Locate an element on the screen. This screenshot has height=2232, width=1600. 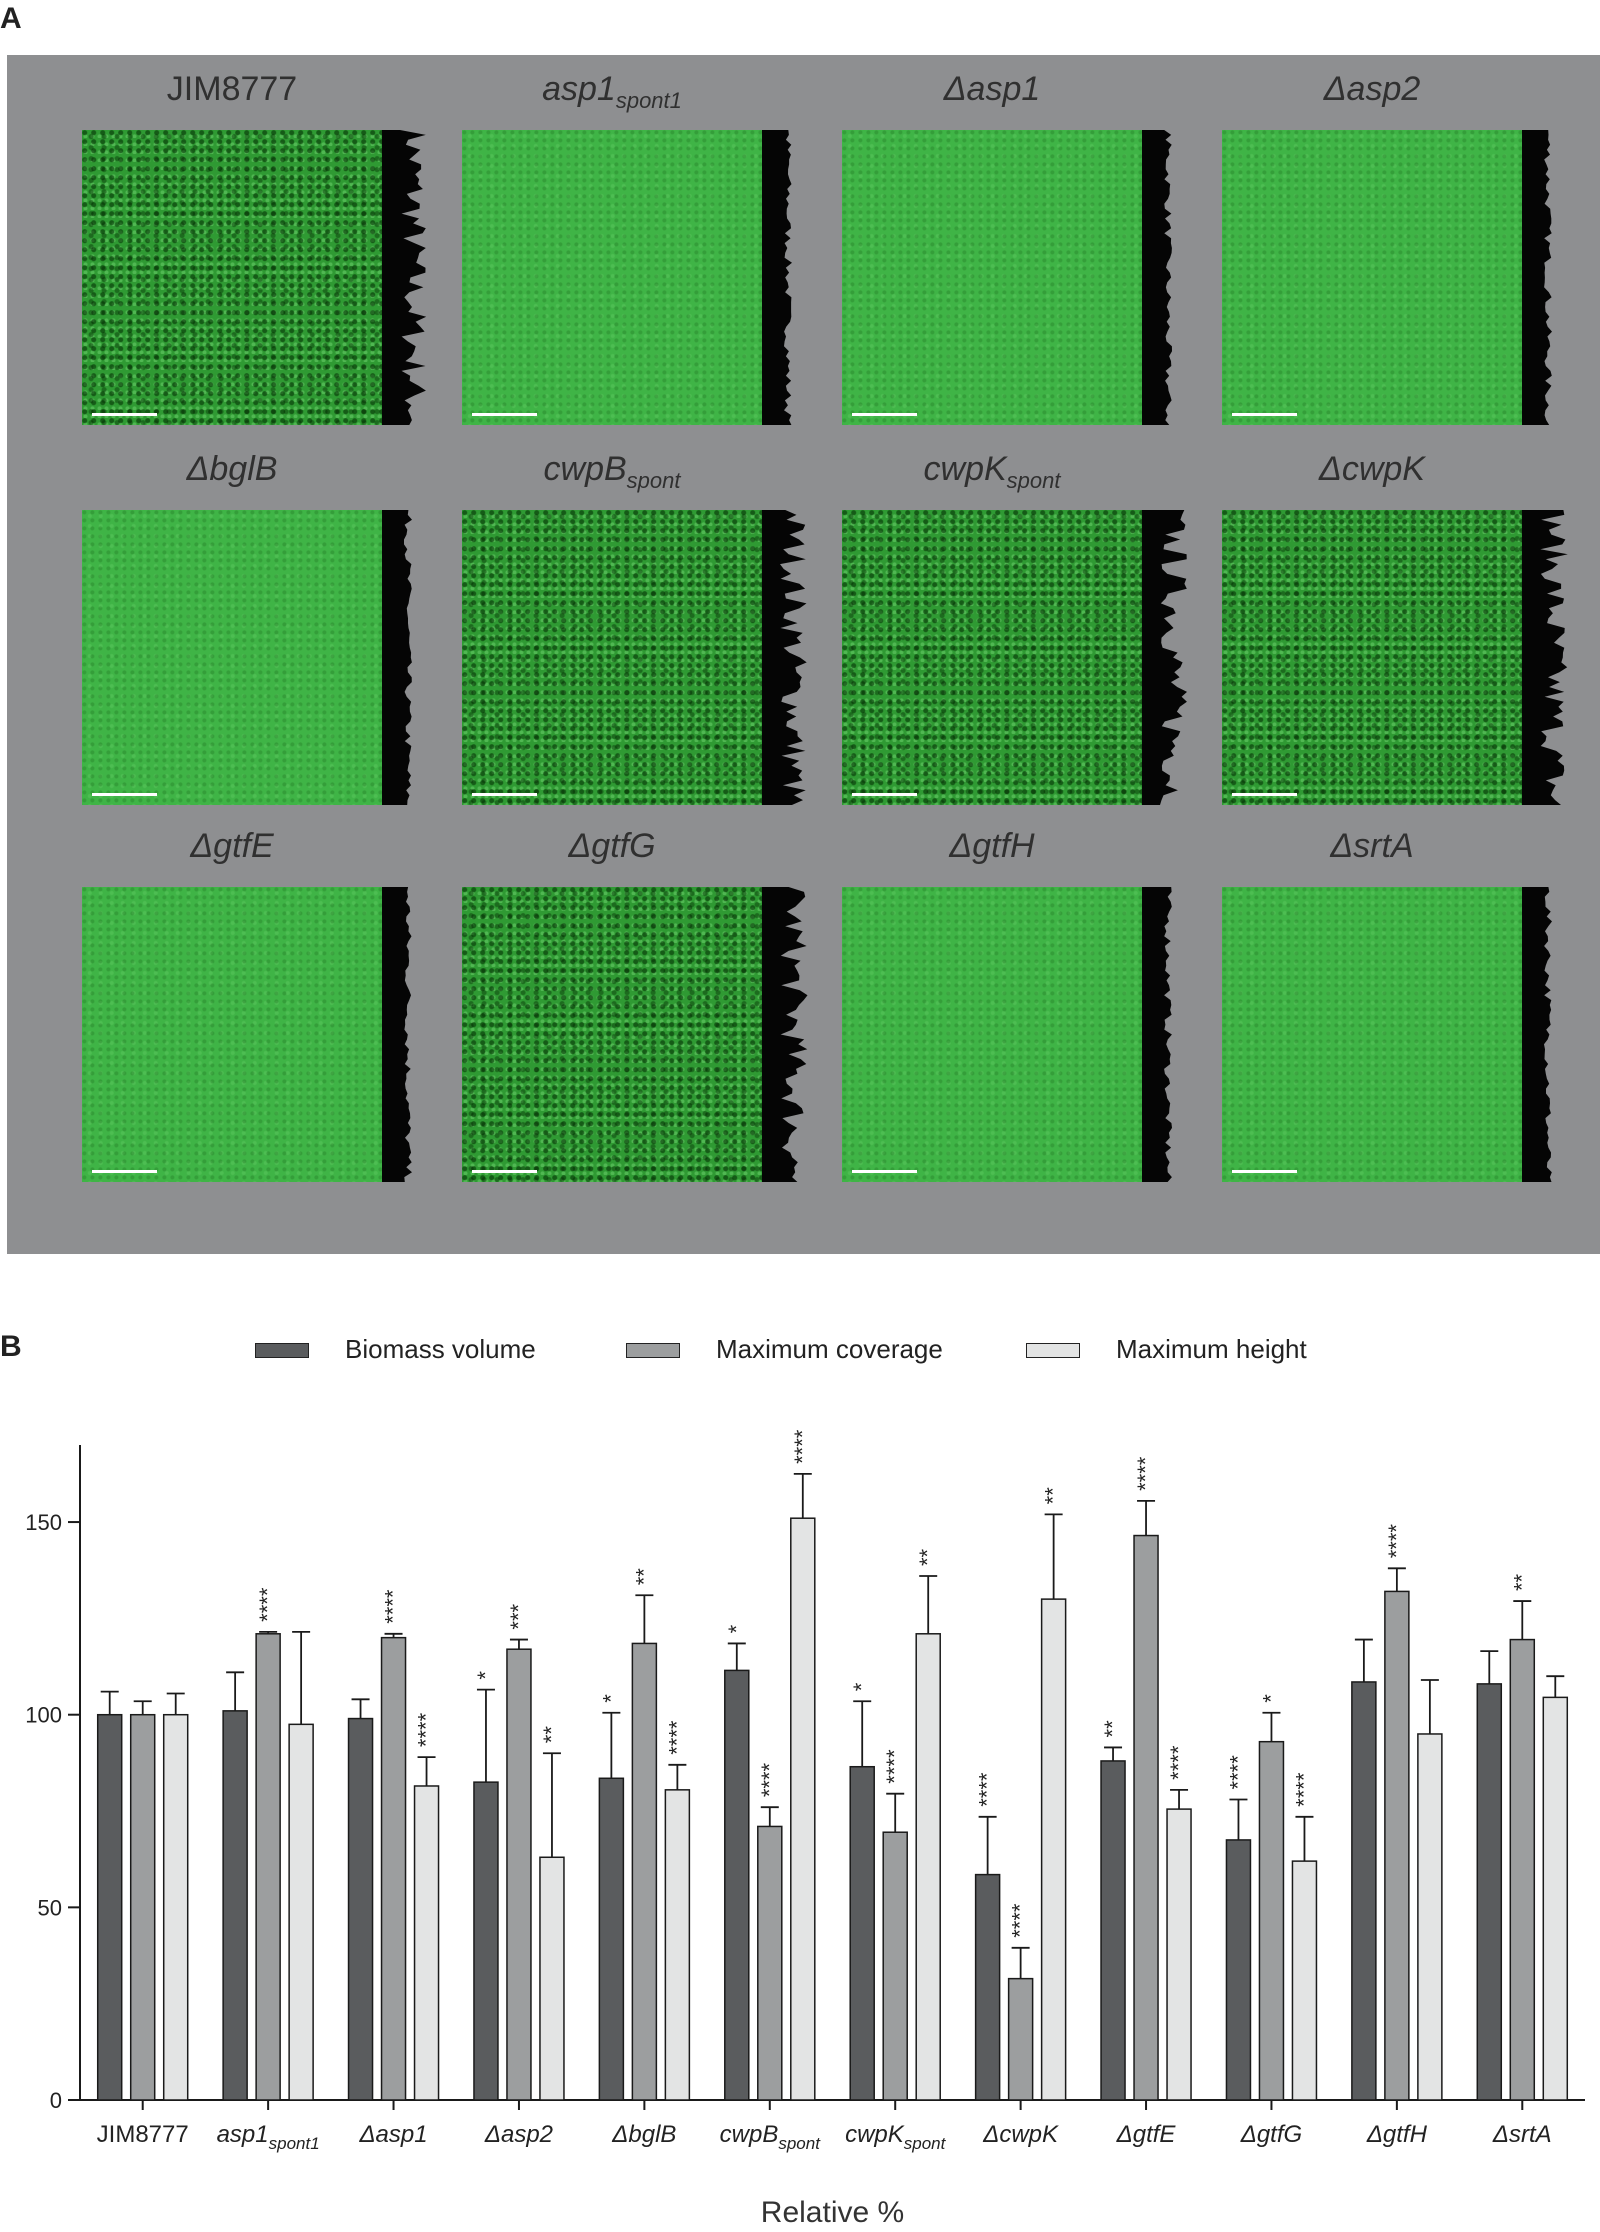
biofilm-image-tile: ΔbglB is located at coordinates (257, 632).